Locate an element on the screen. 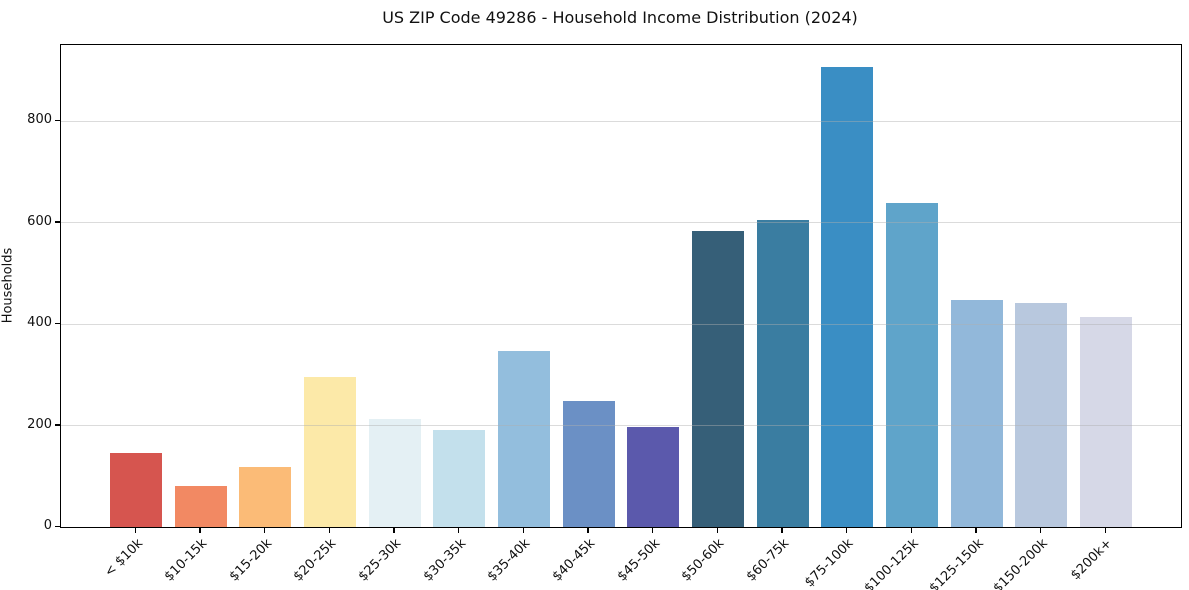  x-tick-label: $30-35k is located at coordinates (444, 560).